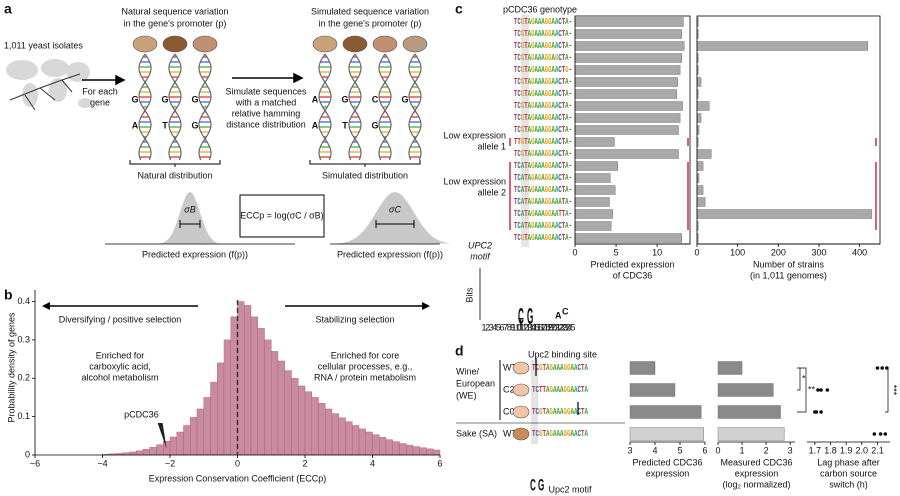  What do you see at coordinates (859, 252) in the screenshot?
I see `x-tick-label: 400` at bounding box center [859, 252].